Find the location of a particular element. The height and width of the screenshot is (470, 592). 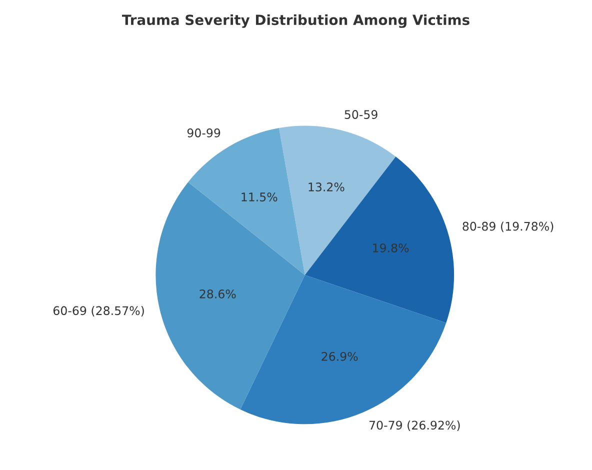

slice-label: 70-79 (26.92%) is located at coordinates (414, 426).